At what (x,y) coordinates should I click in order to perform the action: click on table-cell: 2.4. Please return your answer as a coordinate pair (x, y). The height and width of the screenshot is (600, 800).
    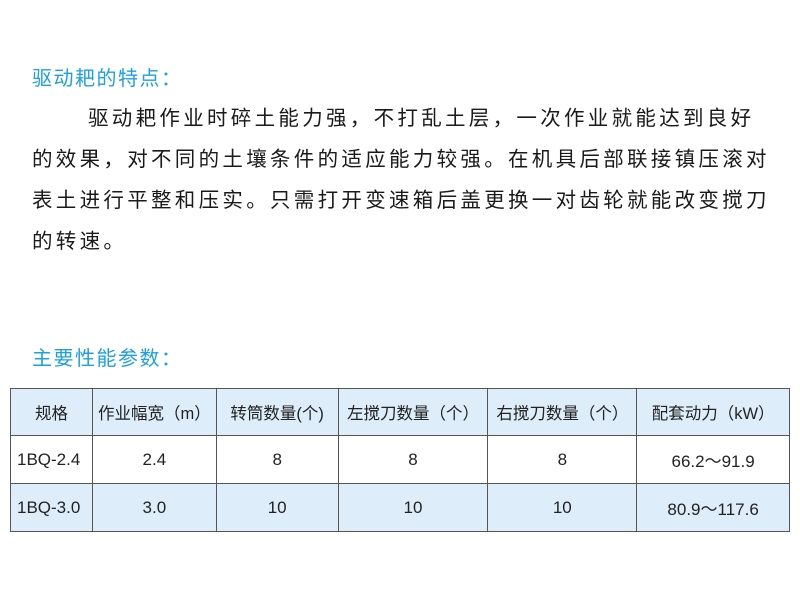
    Looking at the image, I should click on (154, 459).